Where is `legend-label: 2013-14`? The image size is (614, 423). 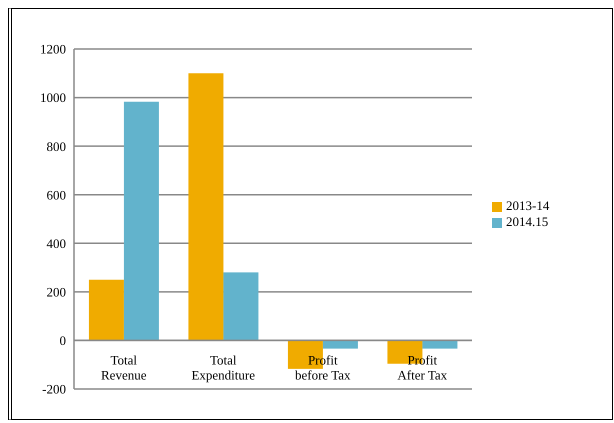 legend-label: 2013-14 is located at coordinates (528, 205).